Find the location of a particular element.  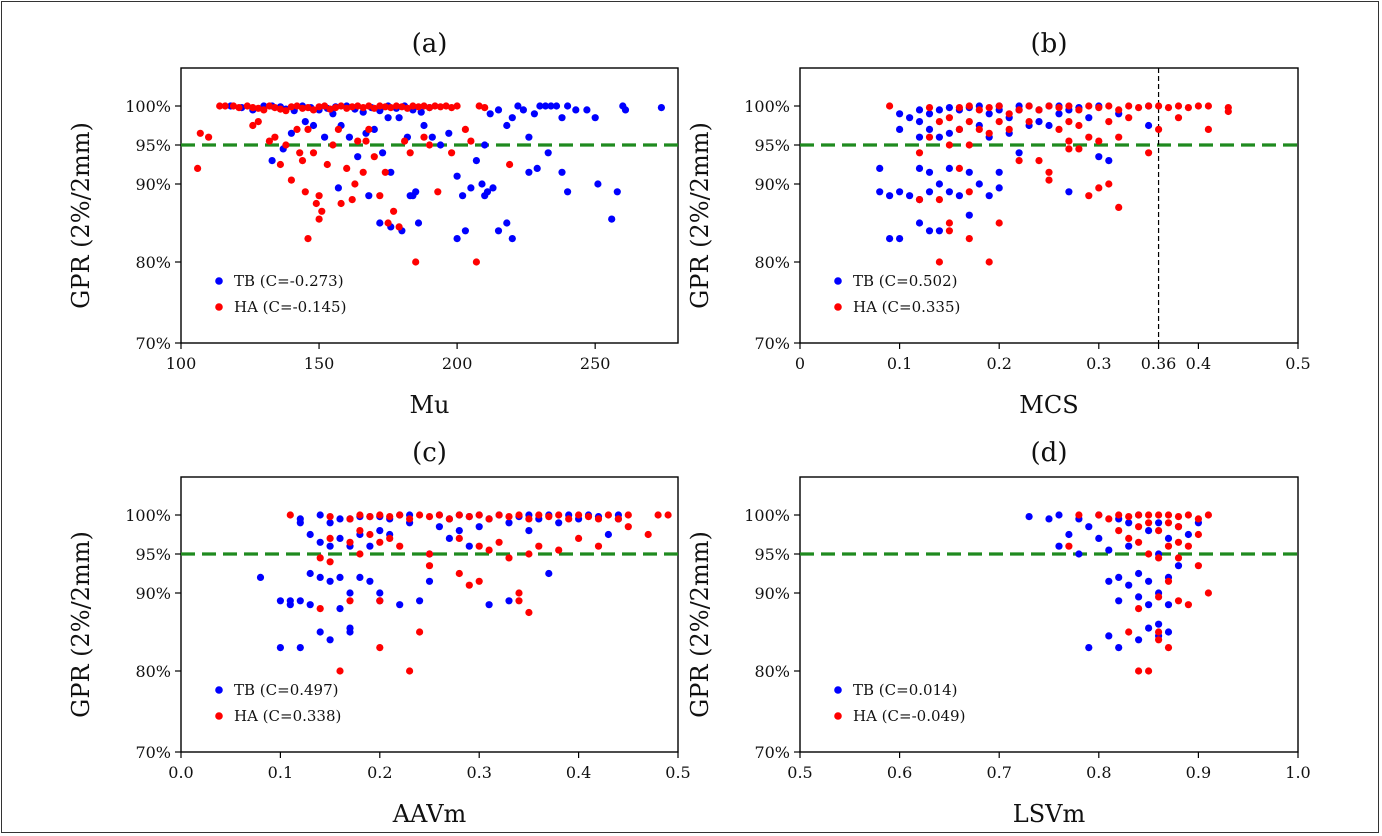

y-tick-label: 90% is located at coordinates (153, 593).